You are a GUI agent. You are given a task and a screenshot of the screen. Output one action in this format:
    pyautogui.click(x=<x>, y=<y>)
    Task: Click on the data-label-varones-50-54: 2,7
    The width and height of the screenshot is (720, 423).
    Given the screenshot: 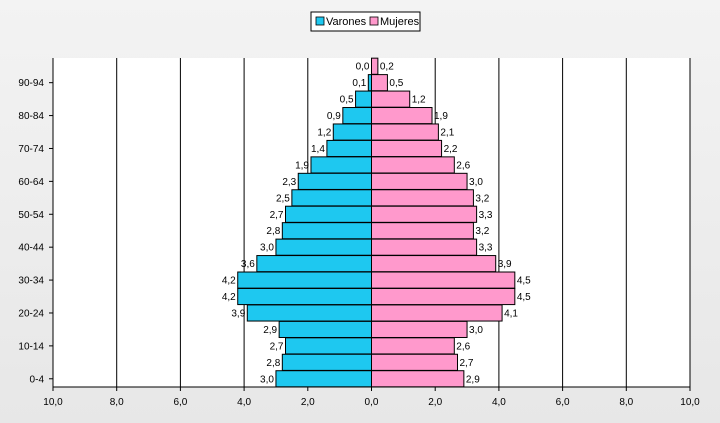 What is the action you would take?
    pyautogui.click(x=277, y=215)
    